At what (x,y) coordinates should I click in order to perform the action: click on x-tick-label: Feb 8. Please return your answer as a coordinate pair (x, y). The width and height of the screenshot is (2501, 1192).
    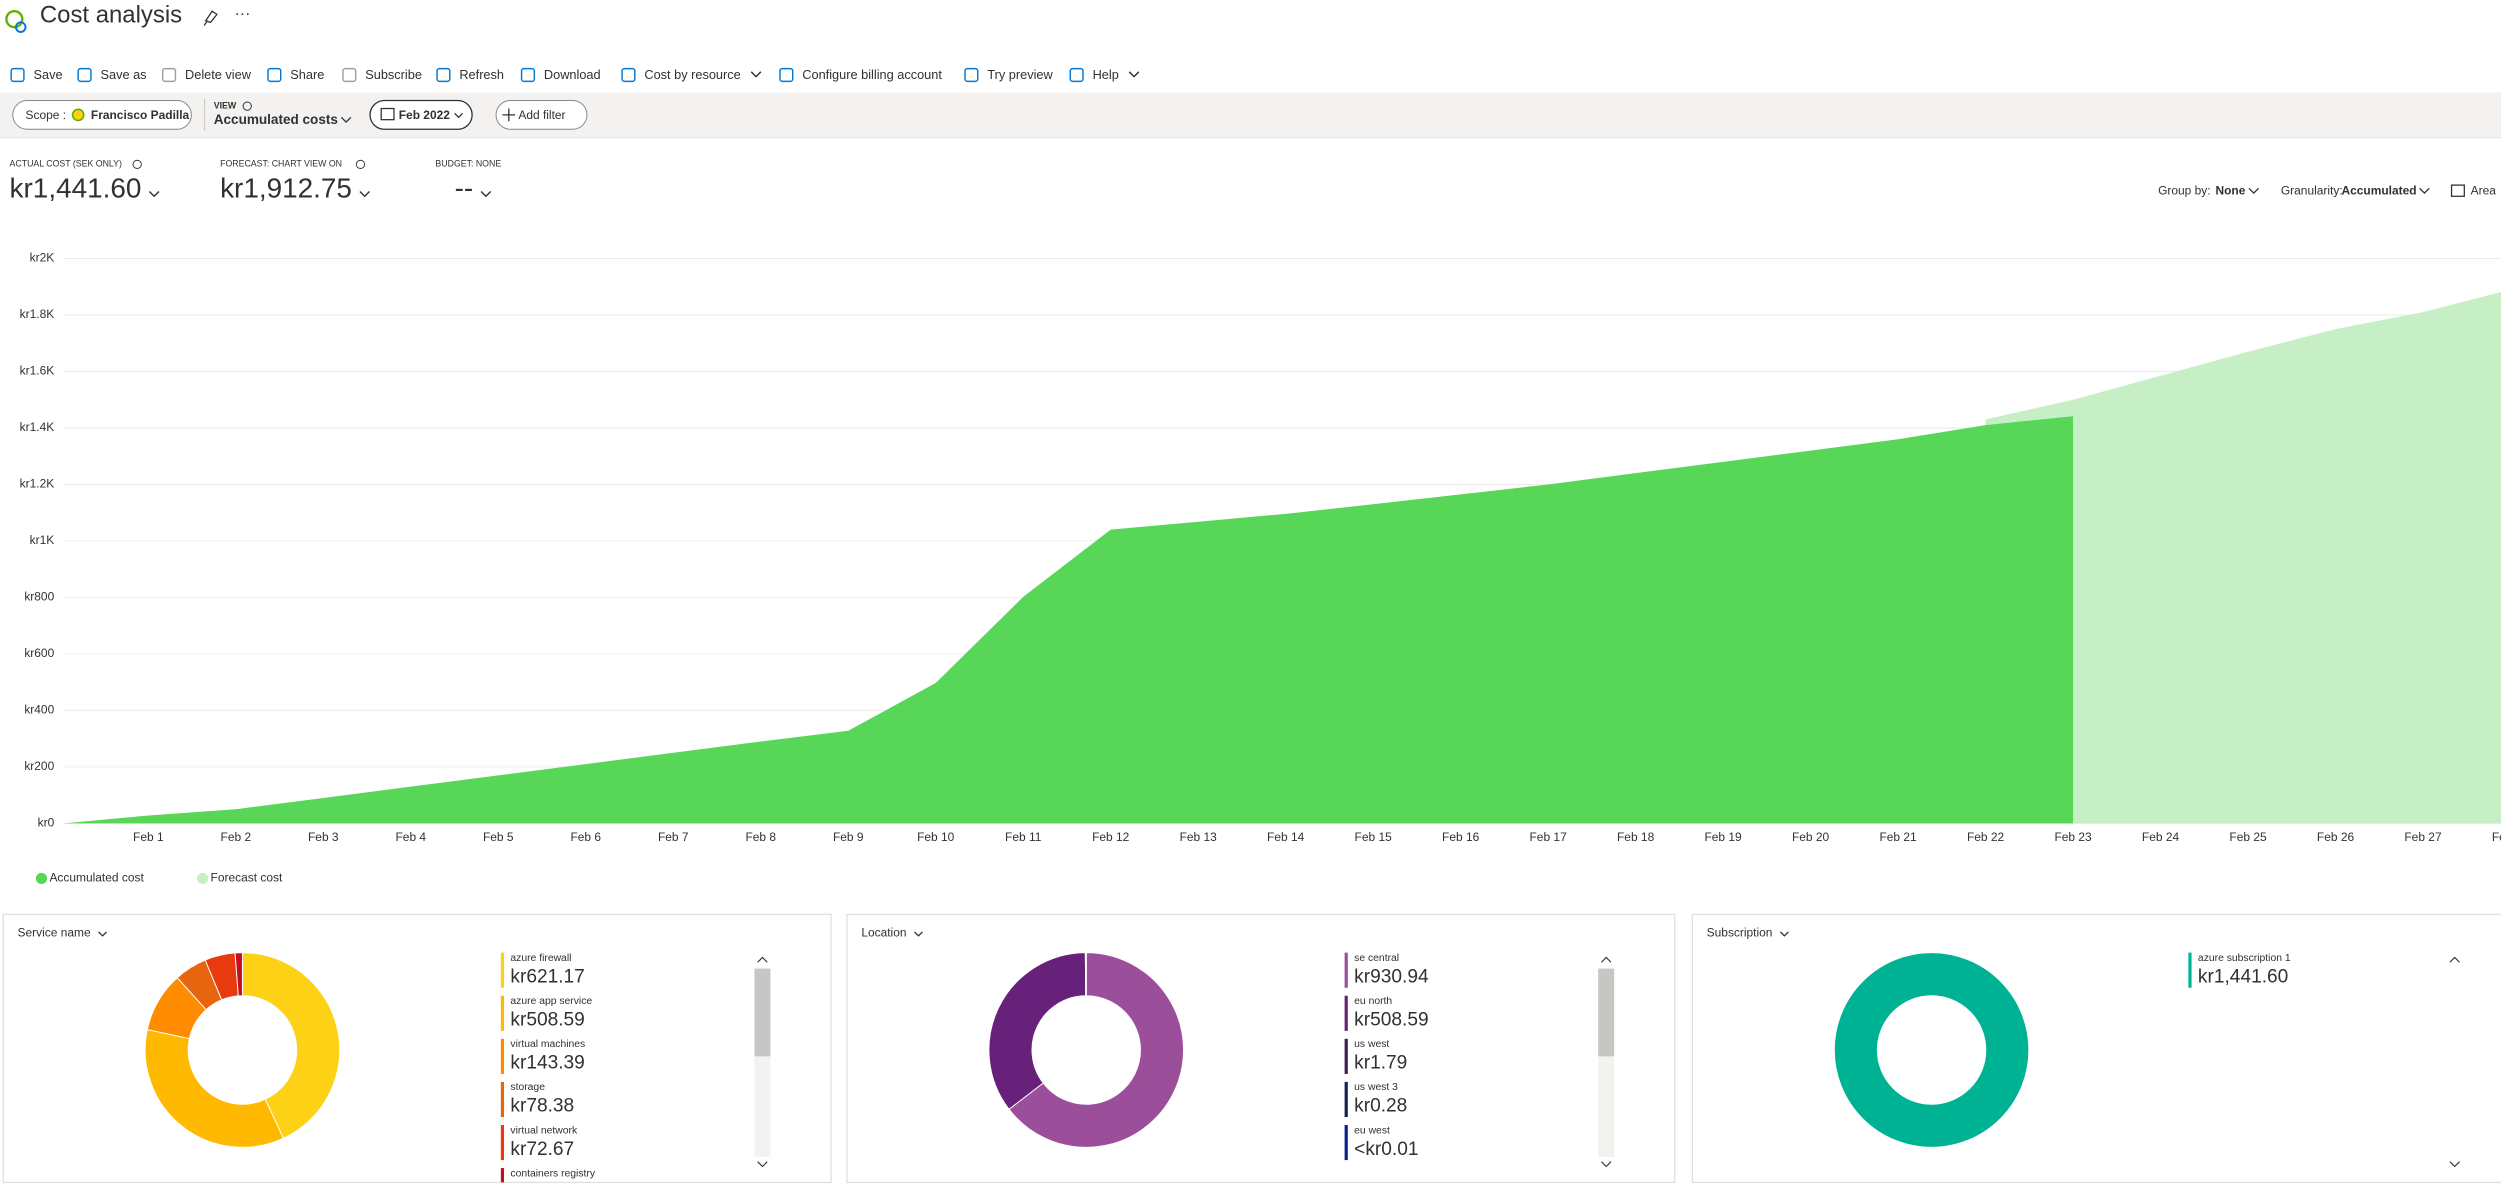
    Looking at the image, I should click on (760, 837).